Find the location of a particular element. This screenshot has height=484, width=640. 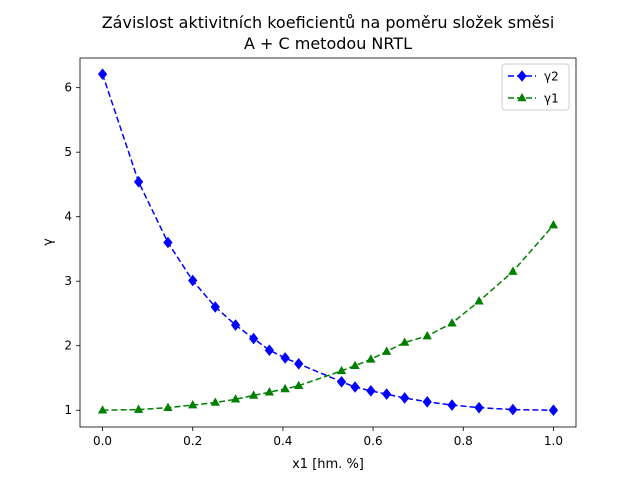

legend-item: γ1 is located at coordinates (533, 99).